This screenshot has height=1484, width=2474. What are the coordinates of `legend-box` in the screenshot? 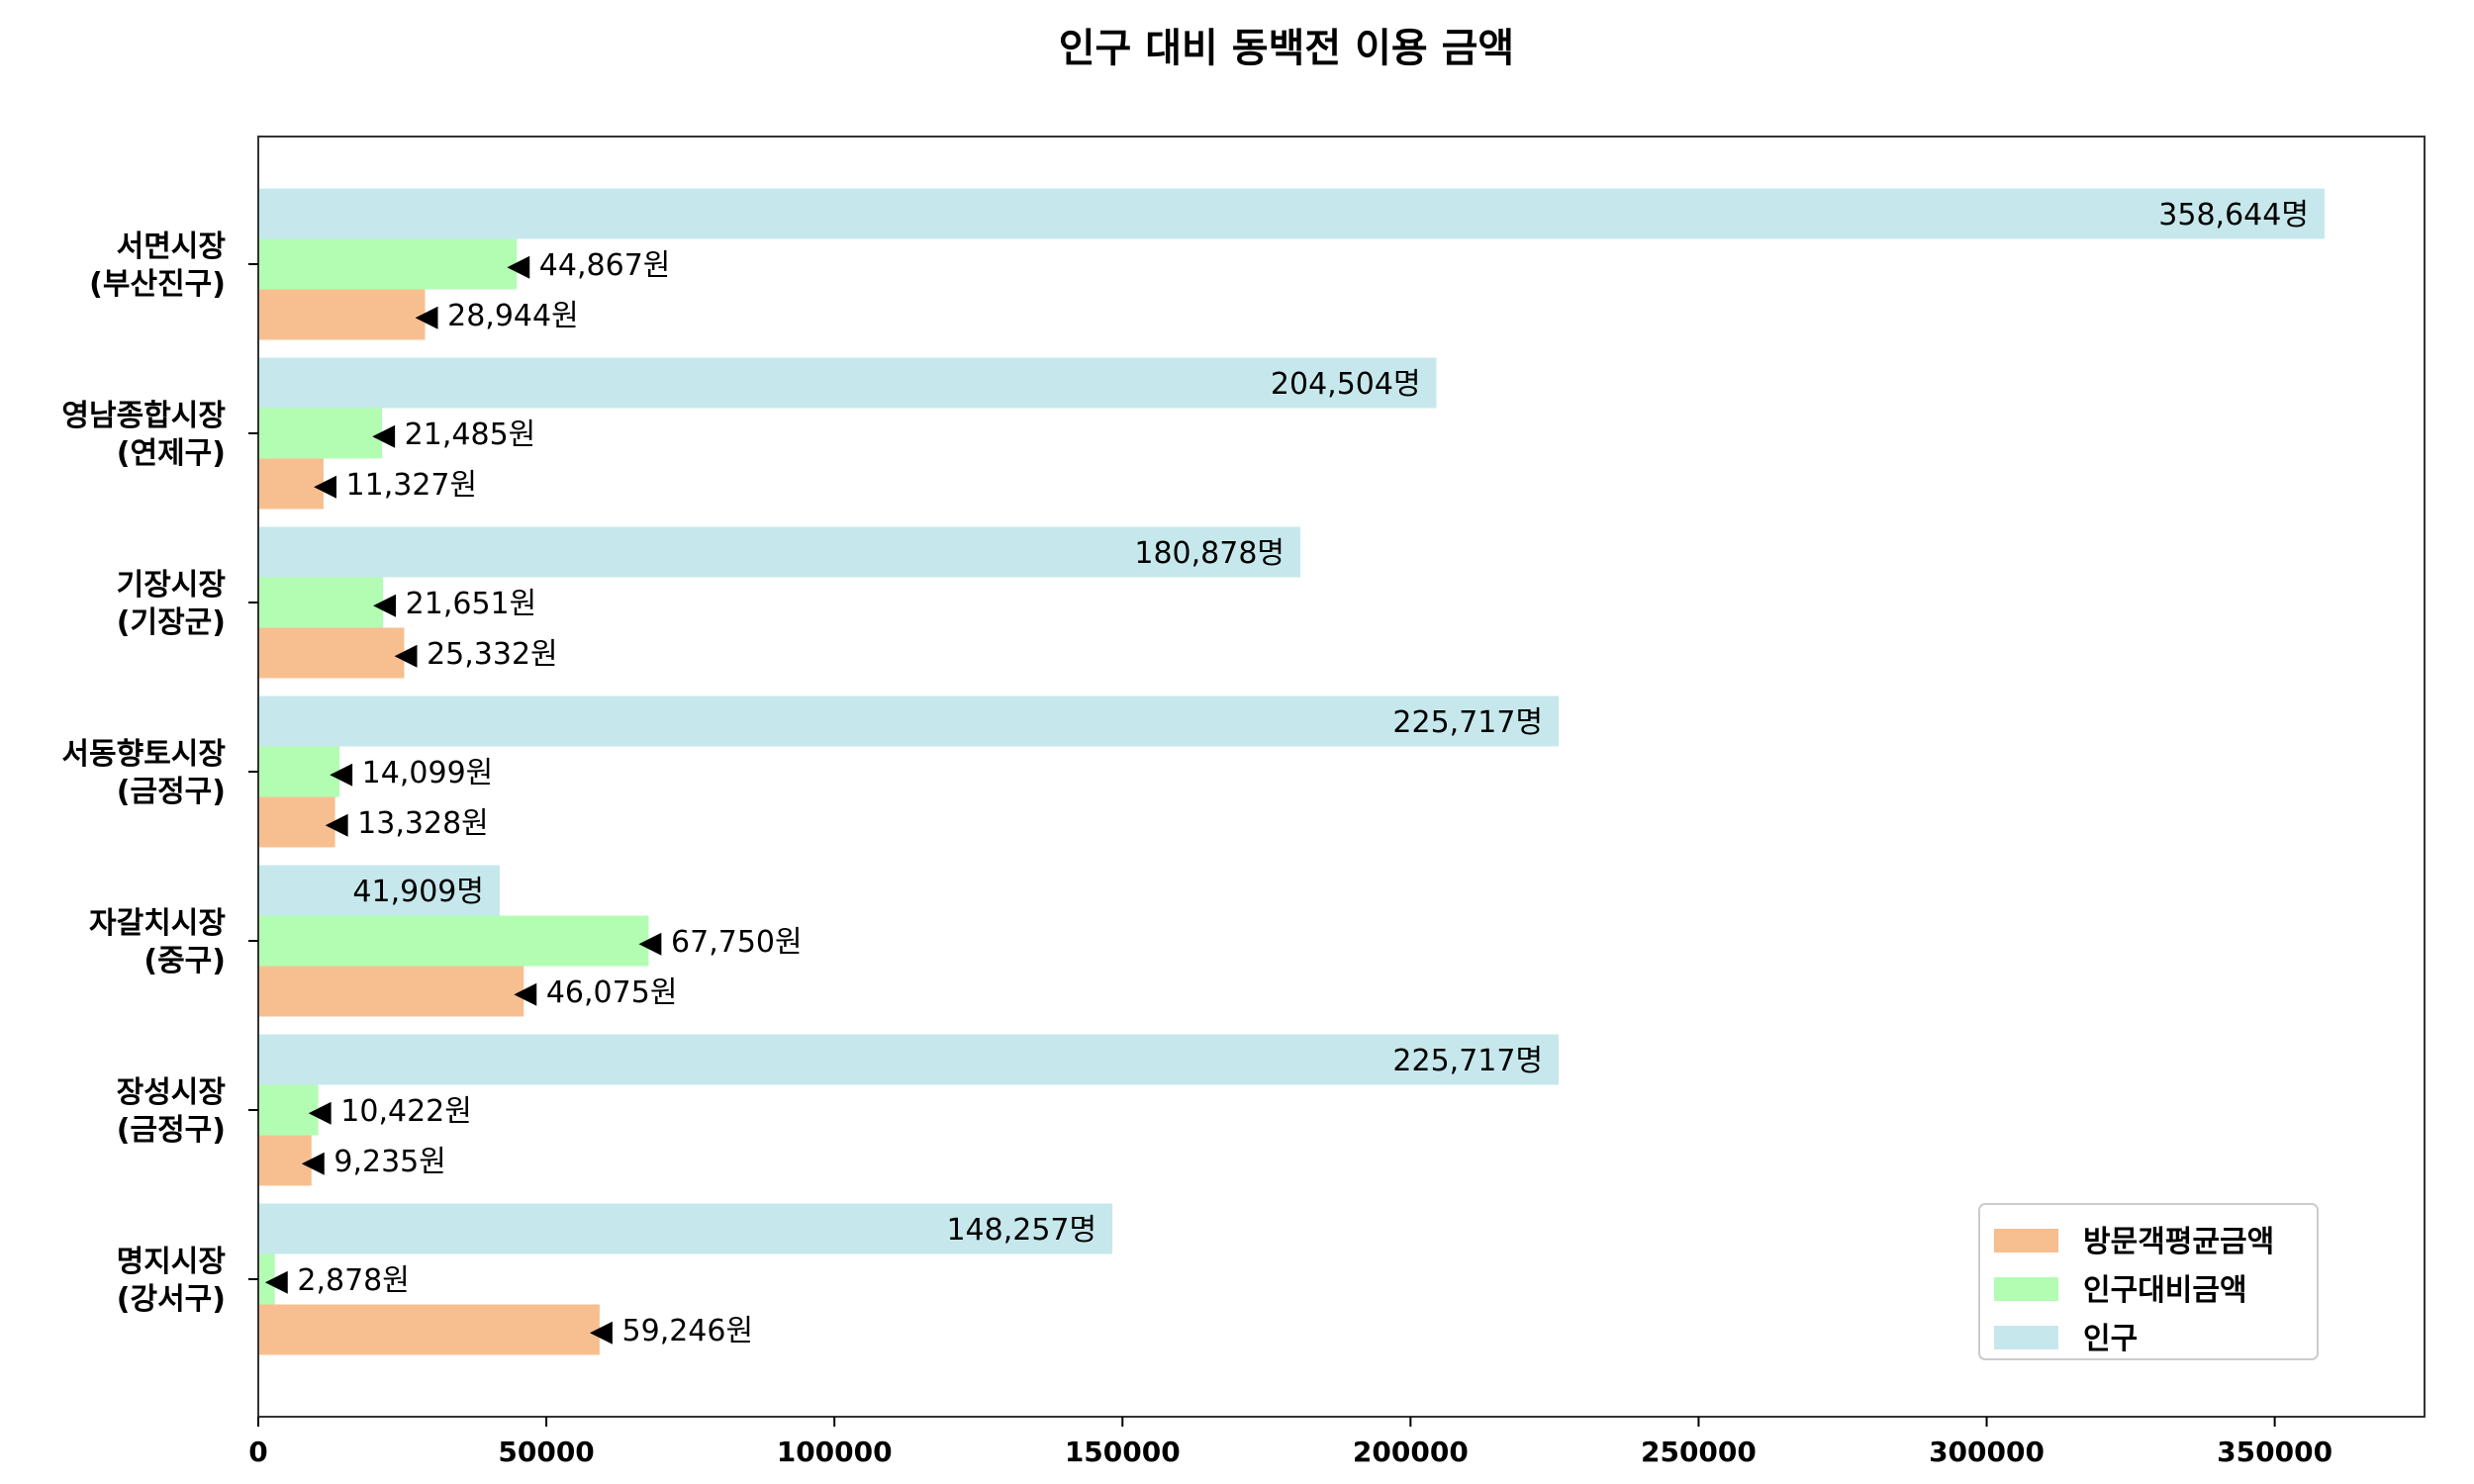 It's located at (2149, 1281).